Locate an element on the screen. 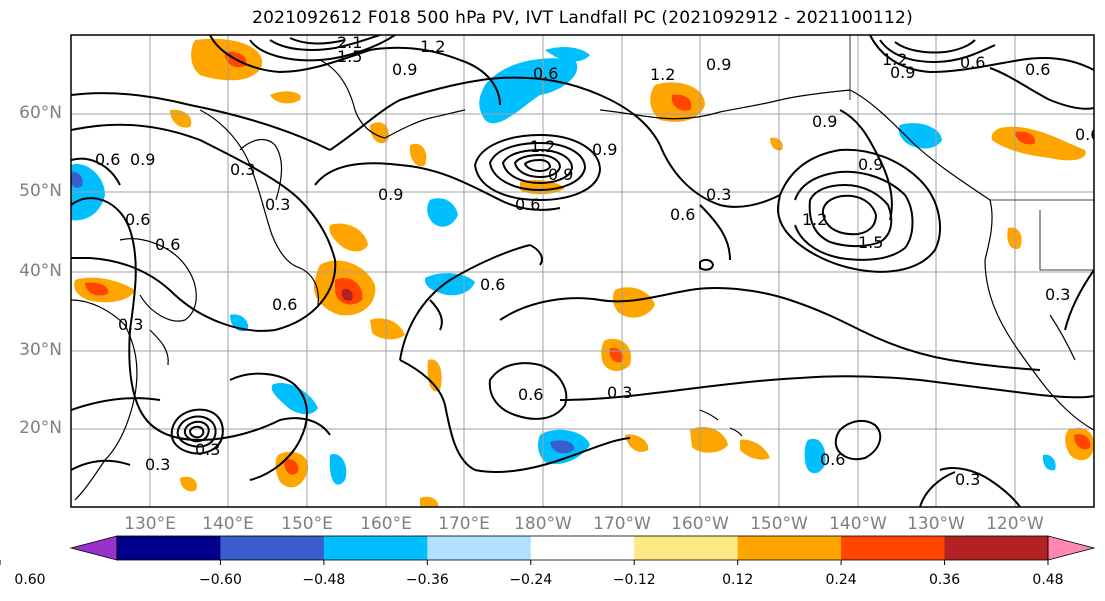 This screenshot has height=601, width=1105. colorbar-tick-label: −0.36 is located at coordinates (427, 580).